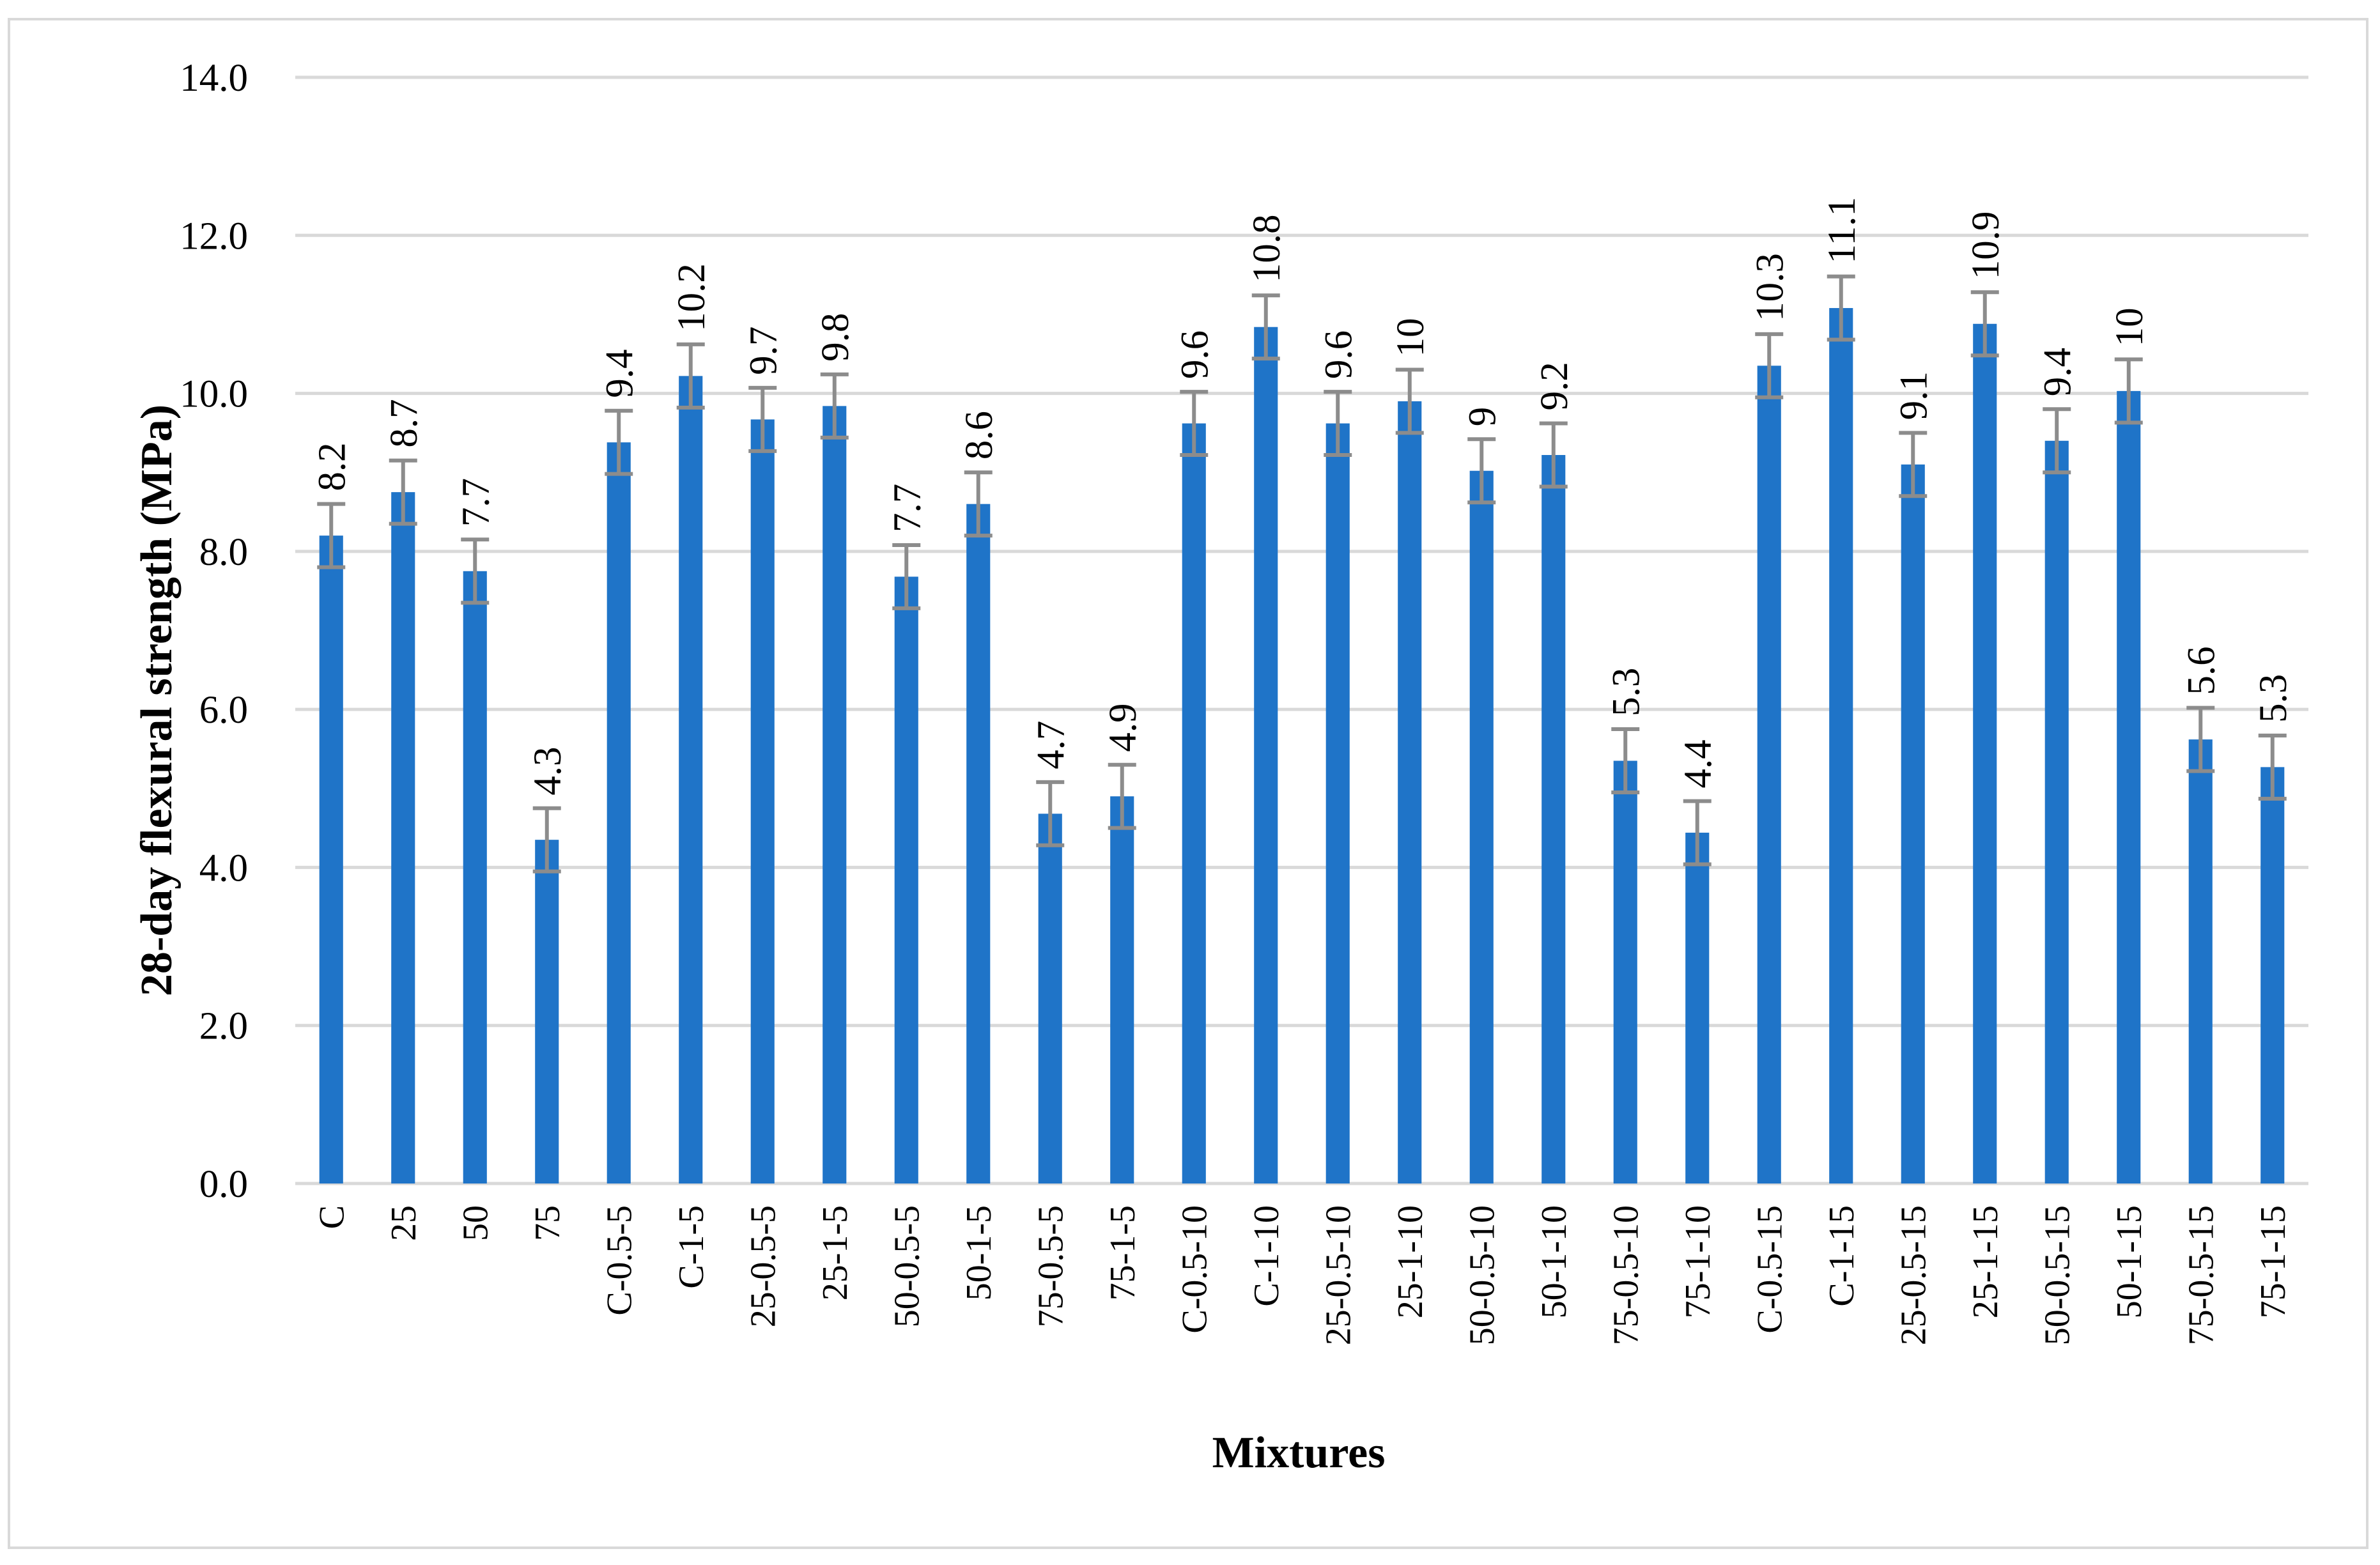  What do you see at coordinates (332, 466) in the screenshot?
I see `data-label: 8.2` at bounding box center [332, 466].